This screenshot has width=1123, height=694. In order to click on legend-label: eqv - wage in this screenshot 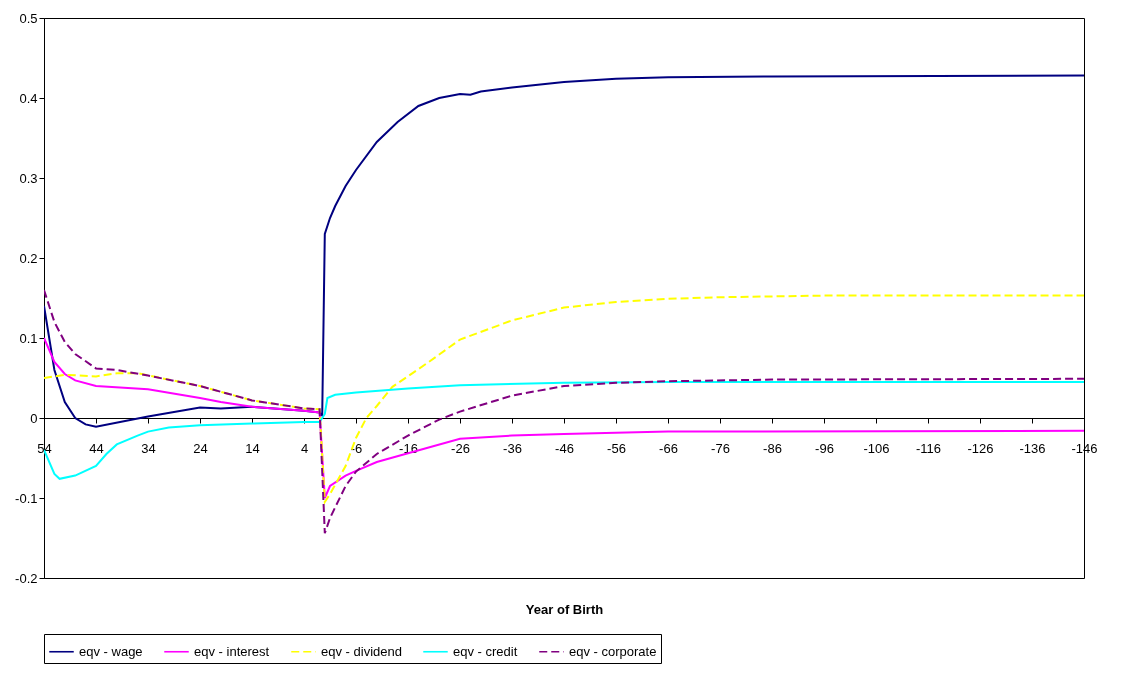, I will do `click(111, 651)`.